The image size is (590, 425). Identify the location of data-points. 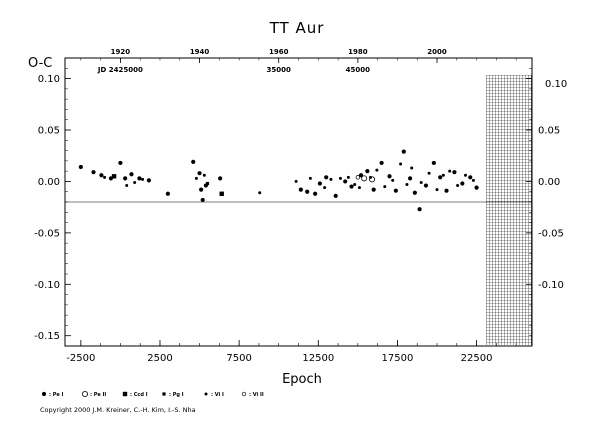
(278, 180).